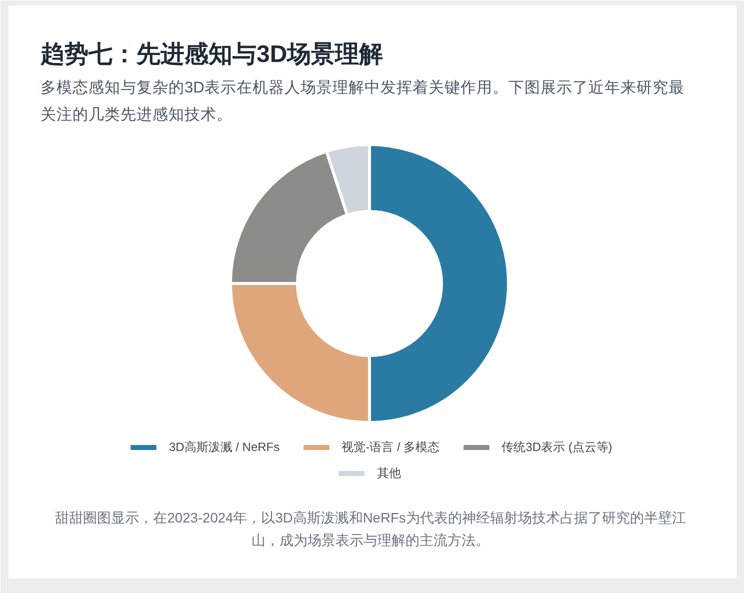 The width and height of the screenshot is (744, 593). I want to click on chart-title: 趋势七：先进感知与3D场景理解, so click(212, 54).